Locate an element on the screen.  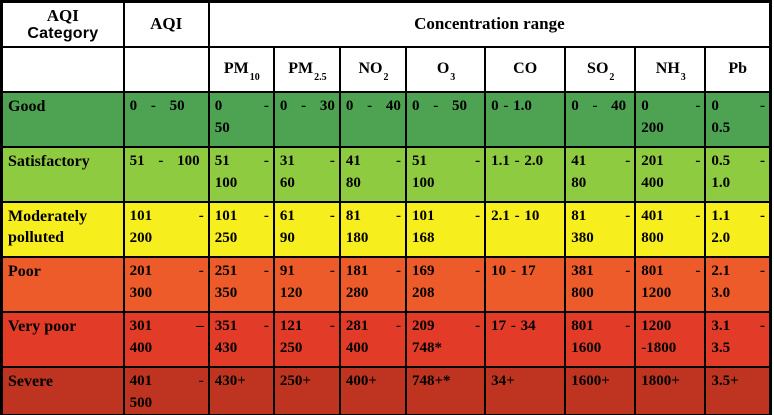
cell-pm25: 121 - 250 is located at coordinates (306, 339).